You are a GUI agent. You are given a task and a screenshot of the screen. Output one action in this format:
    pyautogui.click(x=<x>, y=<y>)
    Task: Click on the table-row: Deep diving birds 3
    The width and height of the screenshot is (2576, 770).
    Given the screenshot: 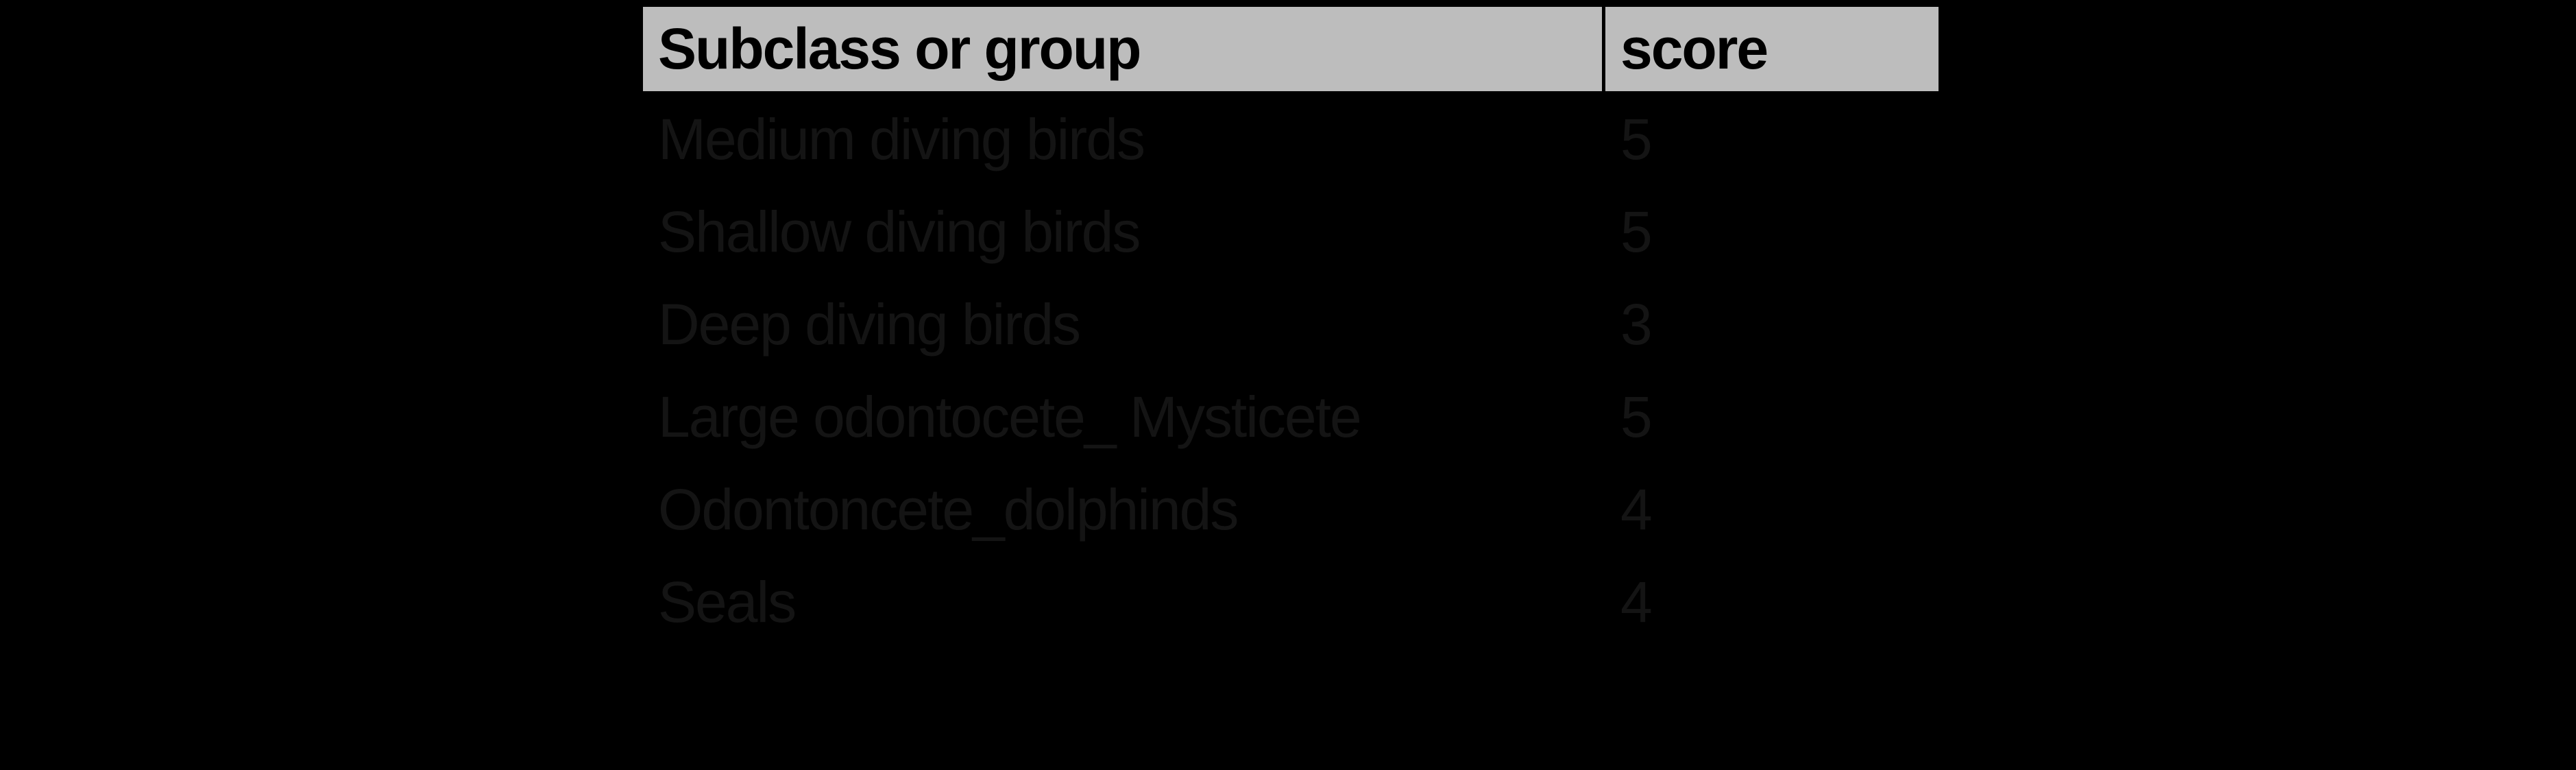 What is the action you would take?
    pyautogui.click(x=1291, y=324)
    